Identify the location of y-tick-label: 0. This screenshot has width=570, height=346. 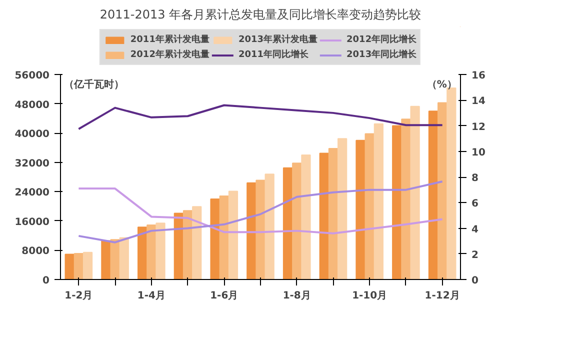
(46, 281).